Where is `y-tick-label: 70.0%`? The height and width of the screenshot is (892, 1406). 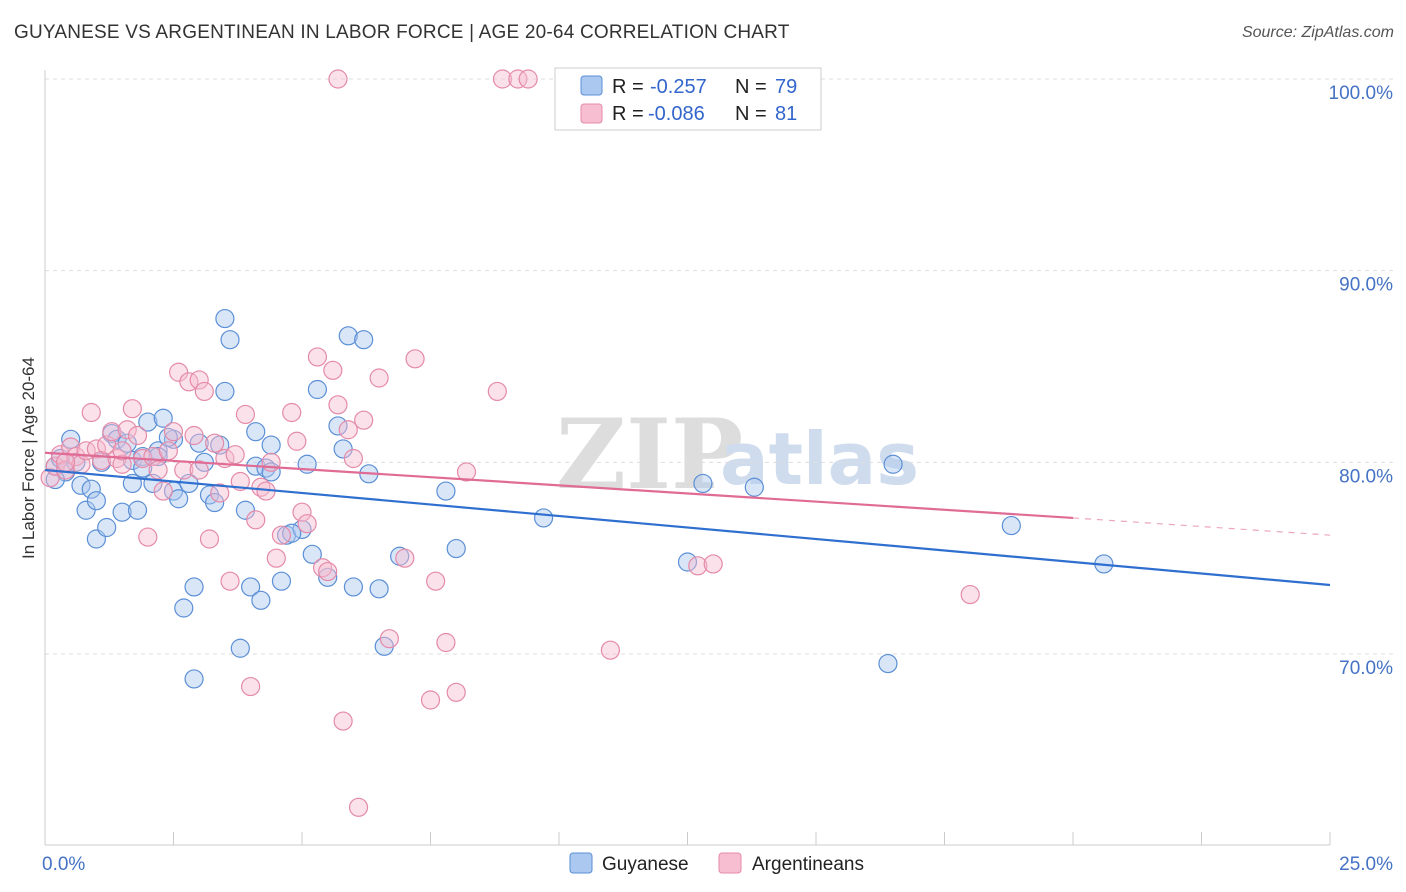 y-tick-label: 70.0% is located at coordinates (1366, 668).